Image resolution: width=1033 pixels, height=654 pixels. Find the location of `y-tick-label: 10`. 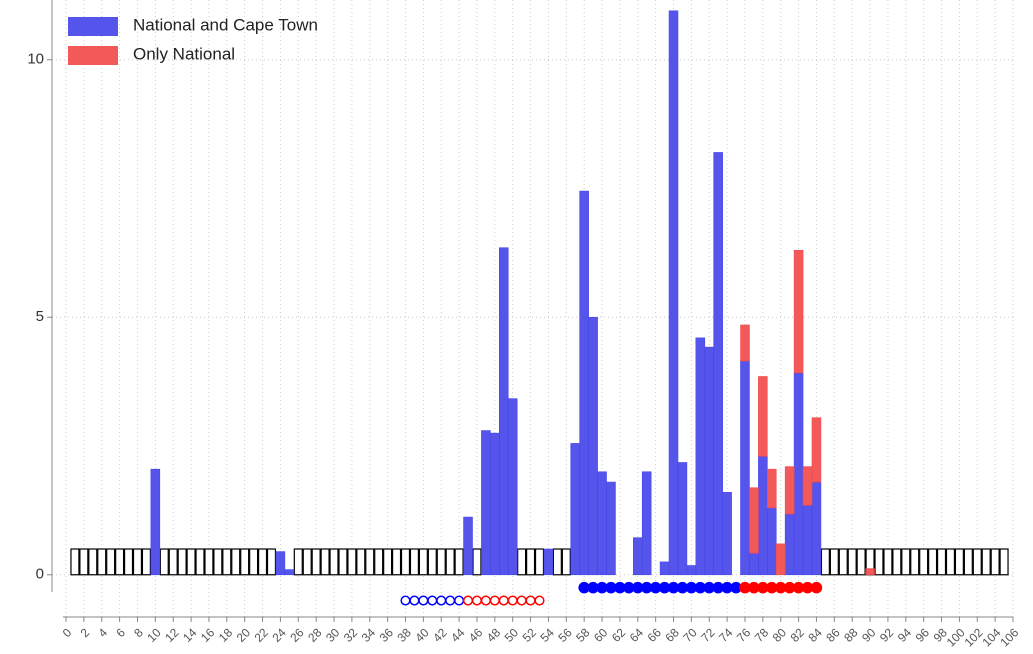

y-tick-label: 10 is located at coordinates (35, 59).